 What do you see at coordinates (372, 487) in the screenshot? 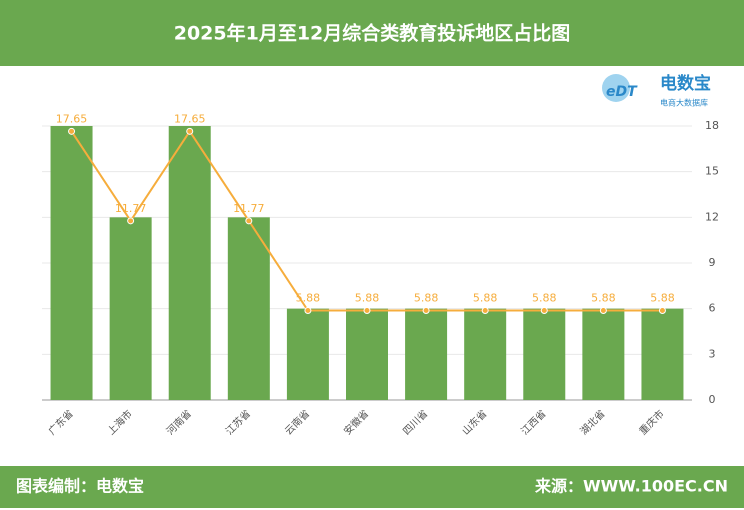
I see `footer-bar` at bounding box center [372, 487].